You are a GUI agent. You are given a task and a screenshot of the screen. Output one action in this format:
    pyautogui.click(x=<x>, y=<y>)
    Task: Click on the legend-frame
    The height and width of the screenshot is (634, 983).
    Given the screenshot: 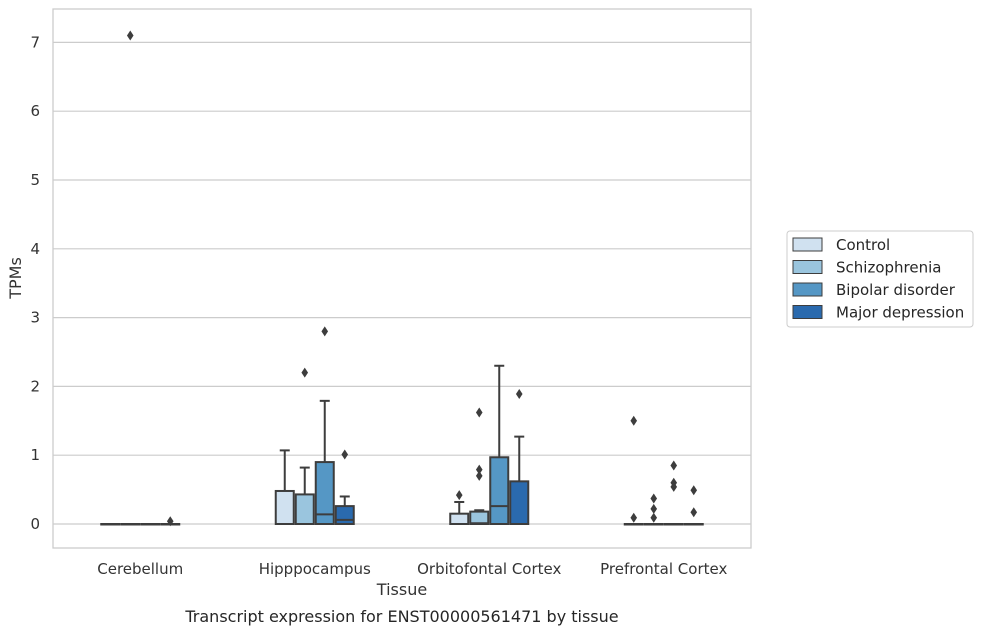 What is the action you would take?
    pyautogui.click(x=880, y=279)
    